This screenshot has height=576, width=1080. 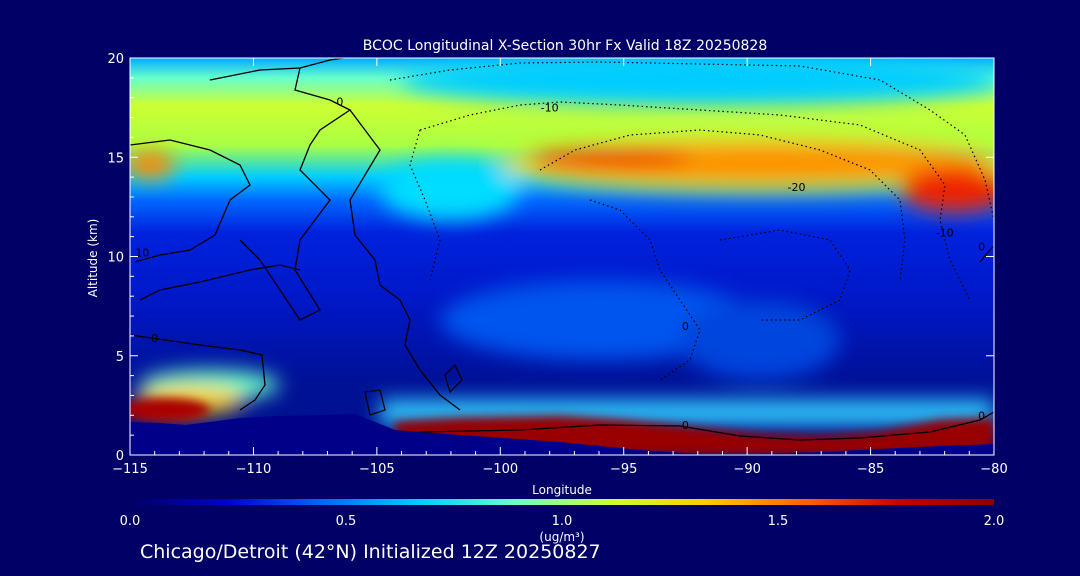 What do you see at coordinates (778, 521) in the screenshot?
I see `colorbar-tick-label: 1.5` at bounding box center [778, 521].